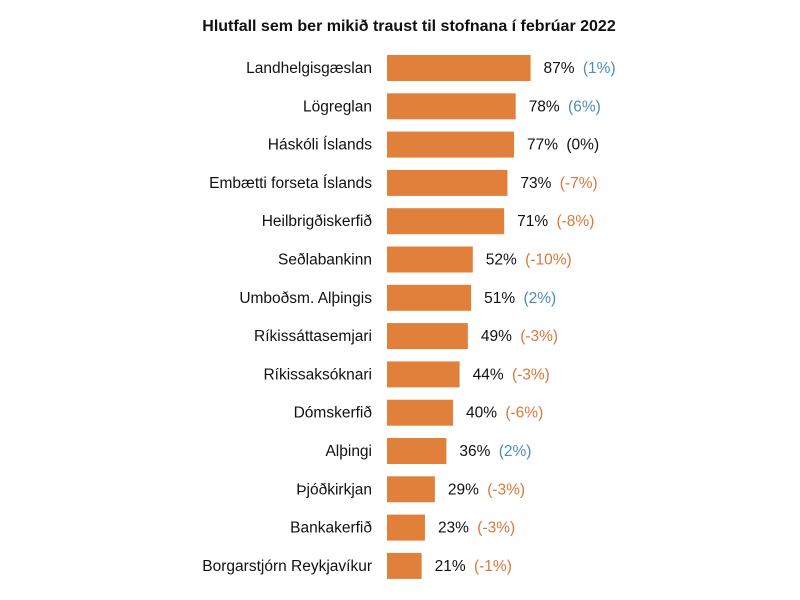 This screenshot has width=800, height=600. Describe the element at coordinates (452, 566) in the screenshot. I see `value-label: 21%` at that location.